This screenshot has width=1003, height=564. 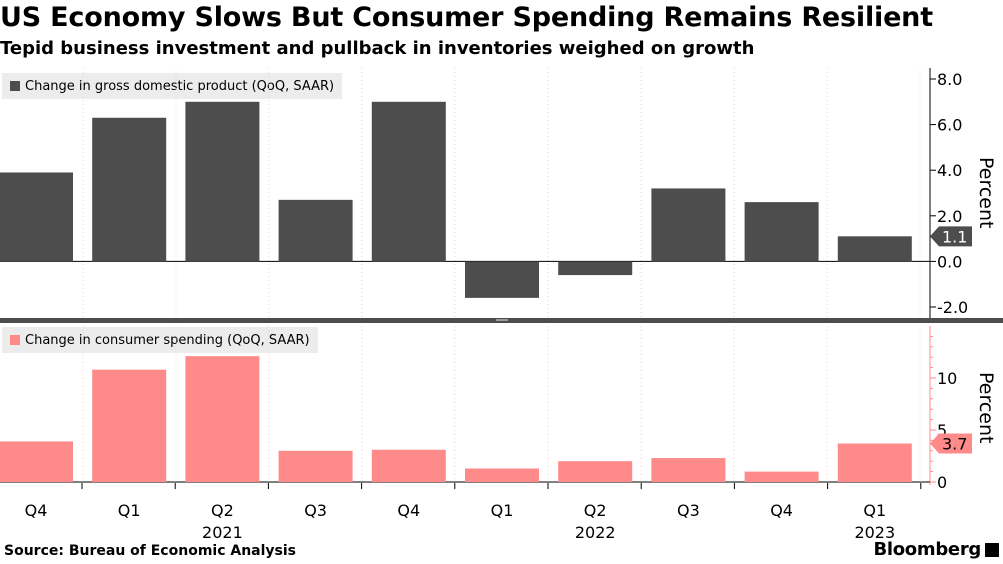 I want to click on x-year-label-2: 2023, so click(x=874, y=532).